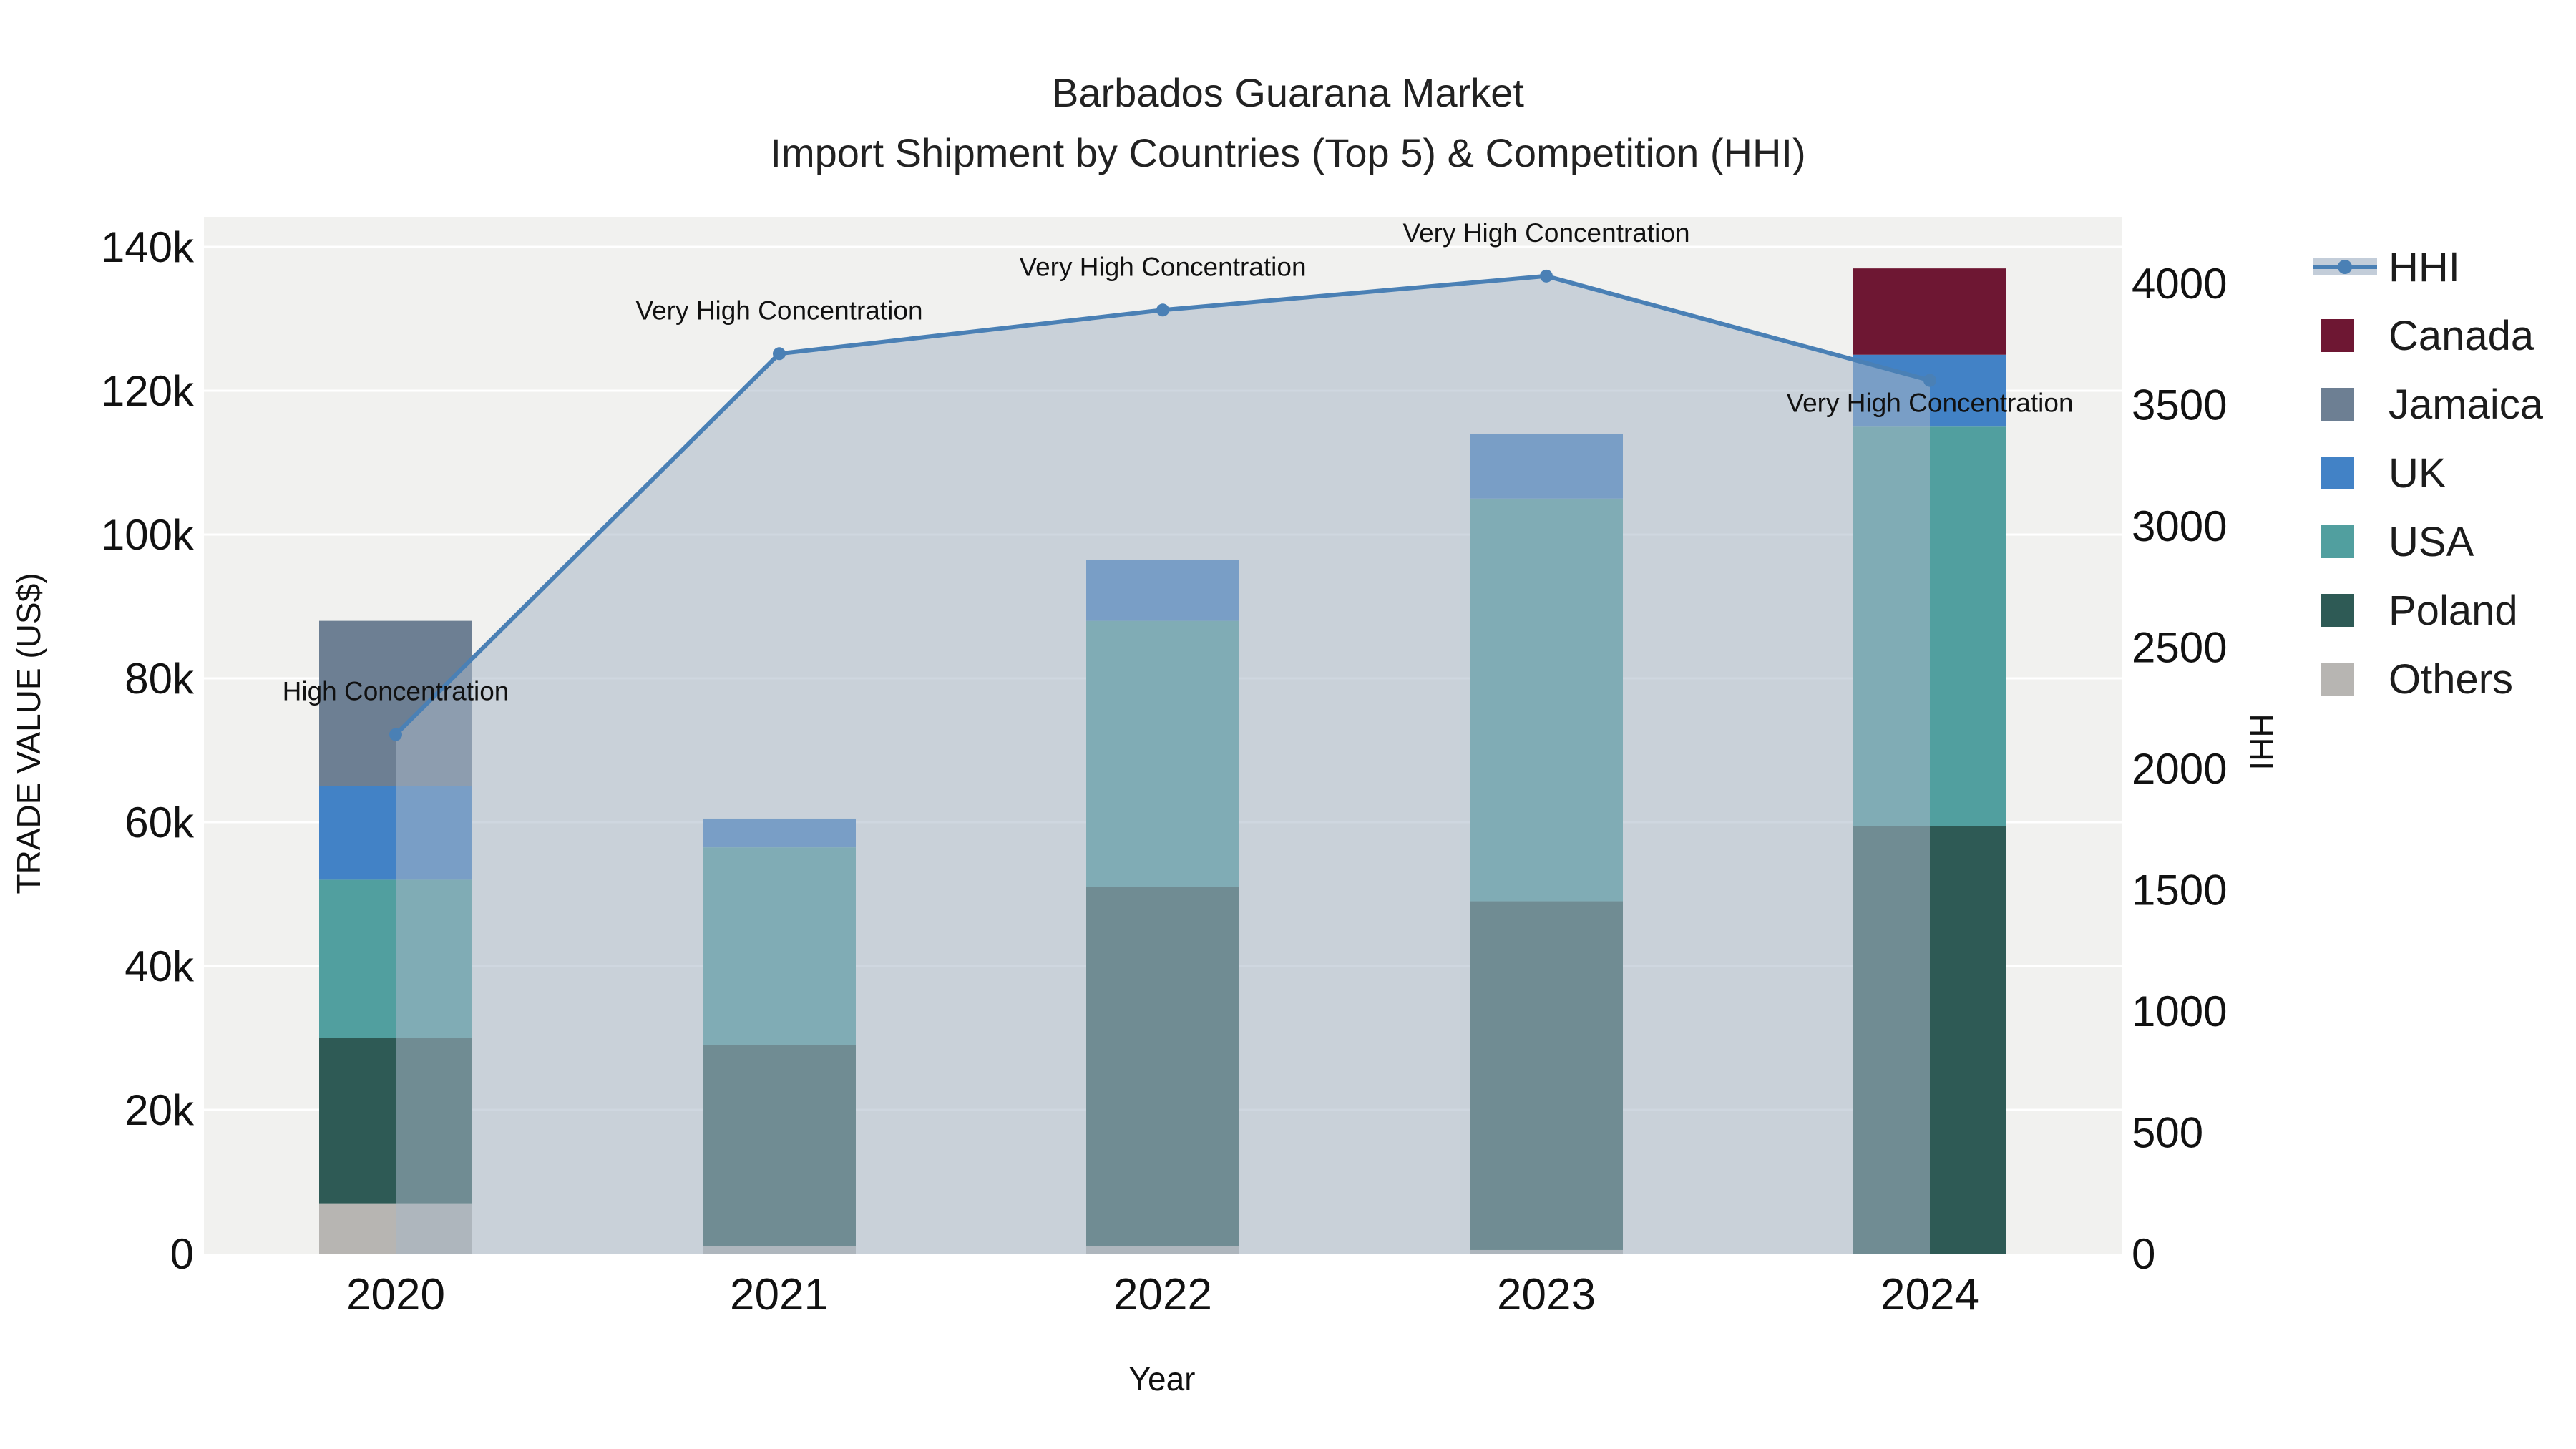  I want to click on y2-tick-4000: 4000, so click(2179, 284).